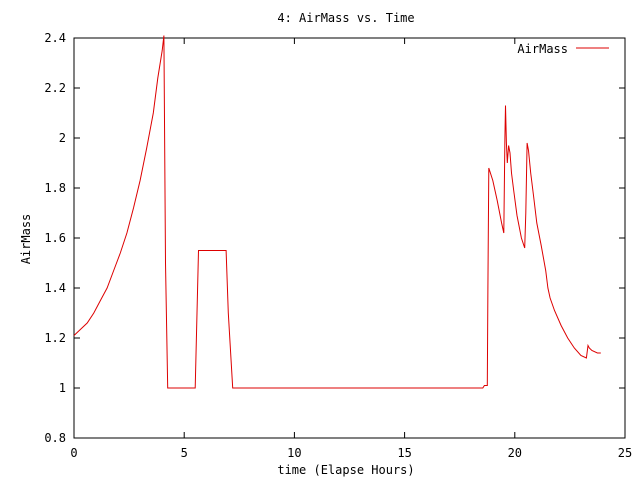 This screenshot has width=640, height=480. Describe the element at coordinates (404, 453) in the screenshot. I see `x-tick-label: 15` at that location.